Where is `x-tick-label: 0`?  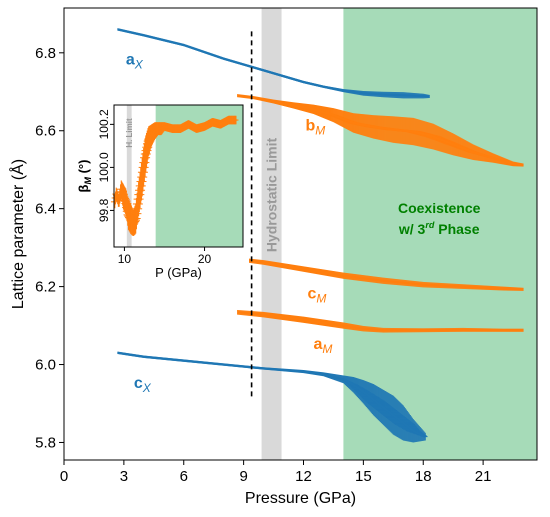 x-tick-label: 0 is located at coordinates (64, 476).